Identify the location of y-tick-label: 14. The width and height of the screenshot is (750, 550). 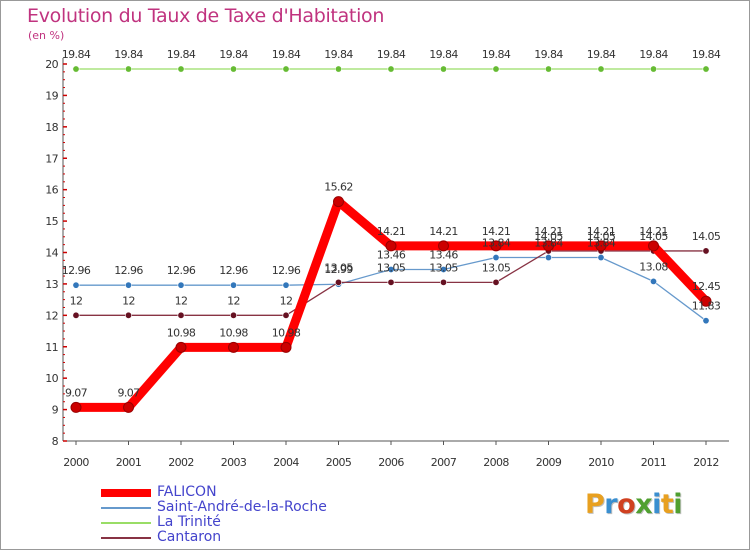
(51, 253).